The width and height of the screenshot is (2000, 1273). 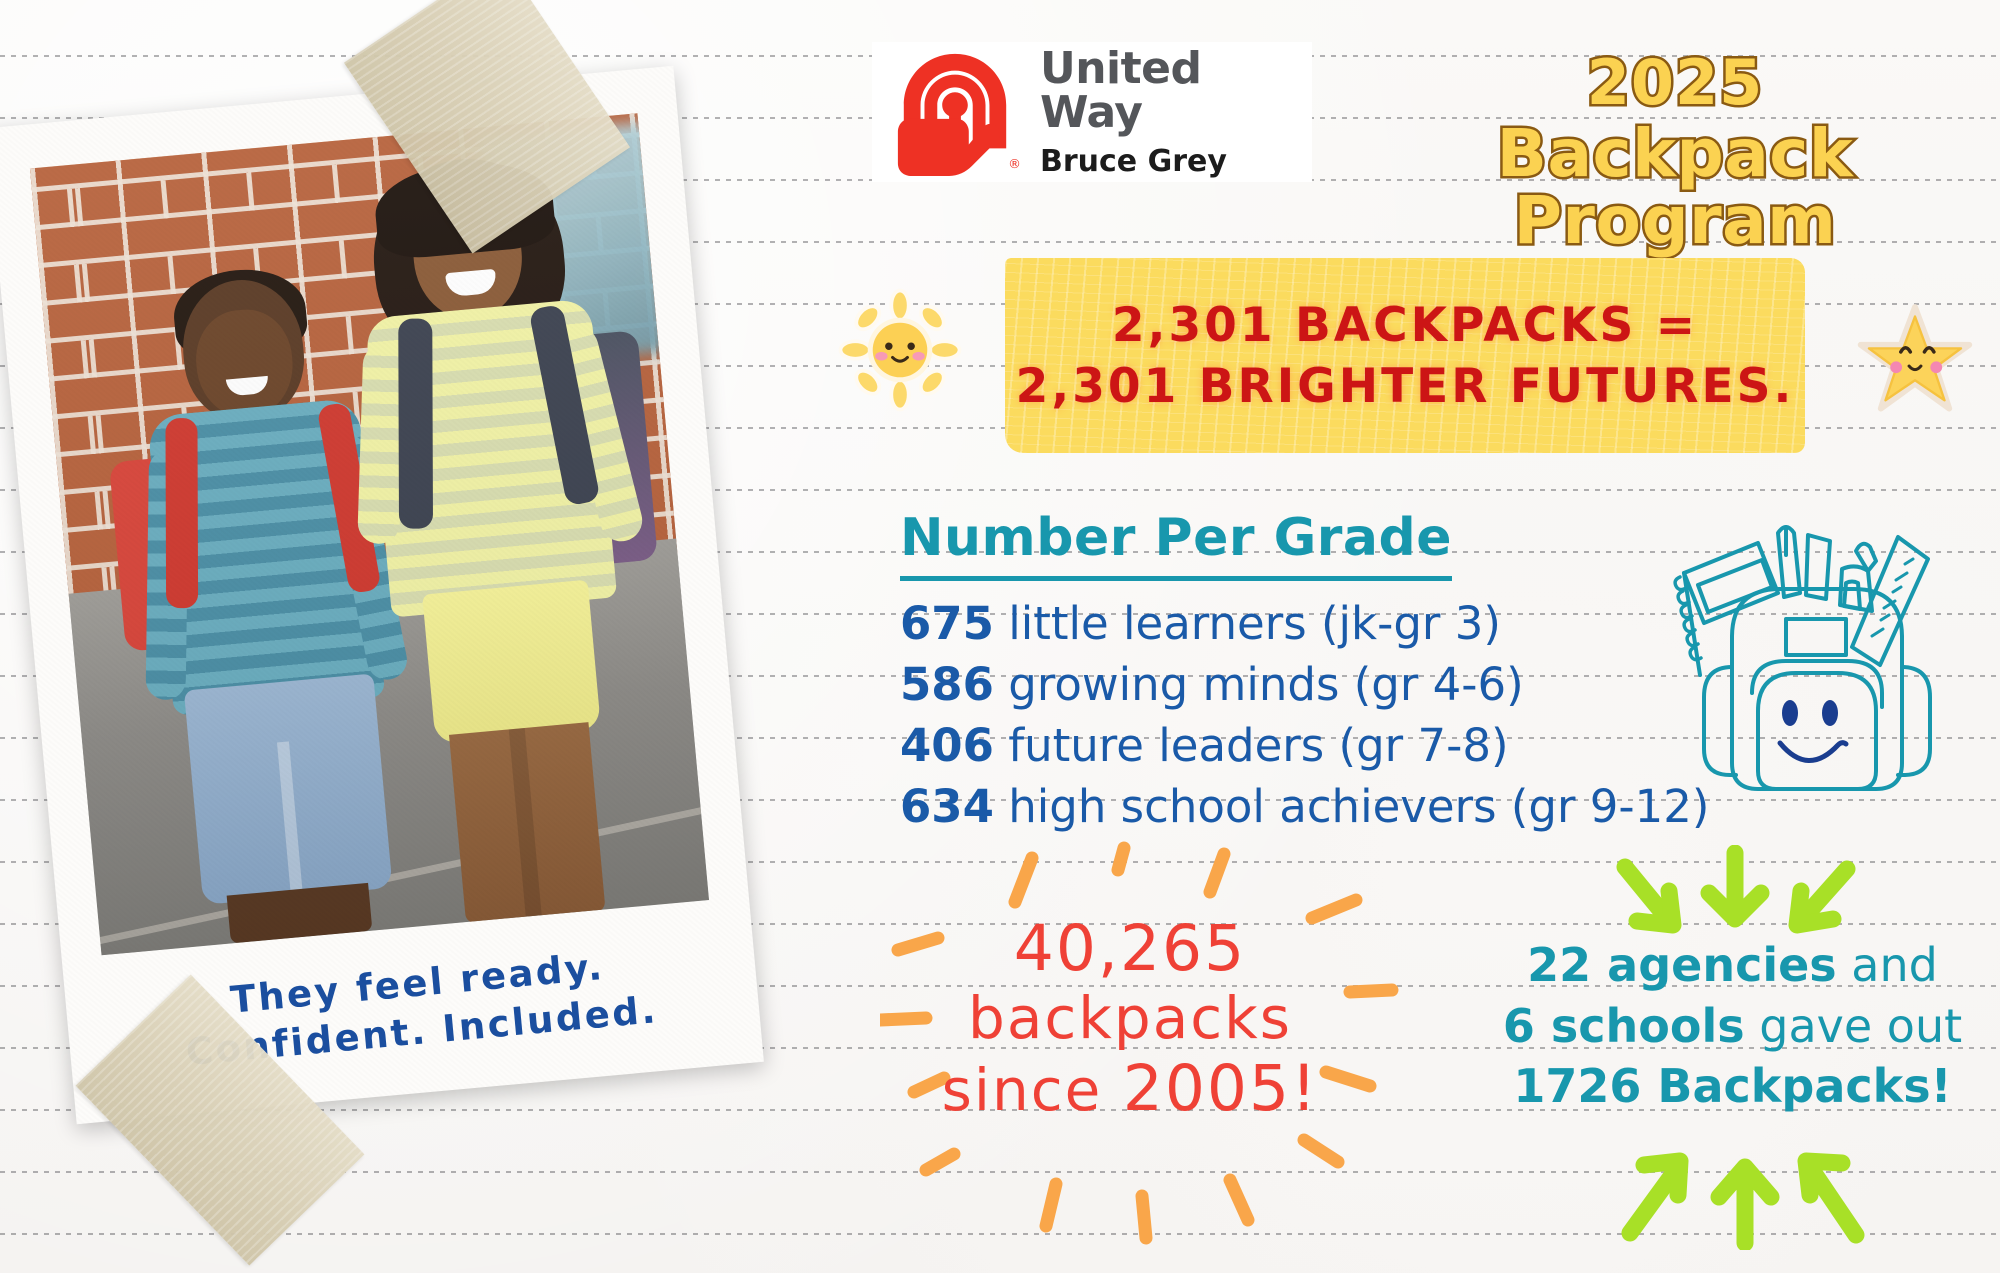 I want to click on smiling-backpack-line-art-icon, so click(x=1802, y=658).